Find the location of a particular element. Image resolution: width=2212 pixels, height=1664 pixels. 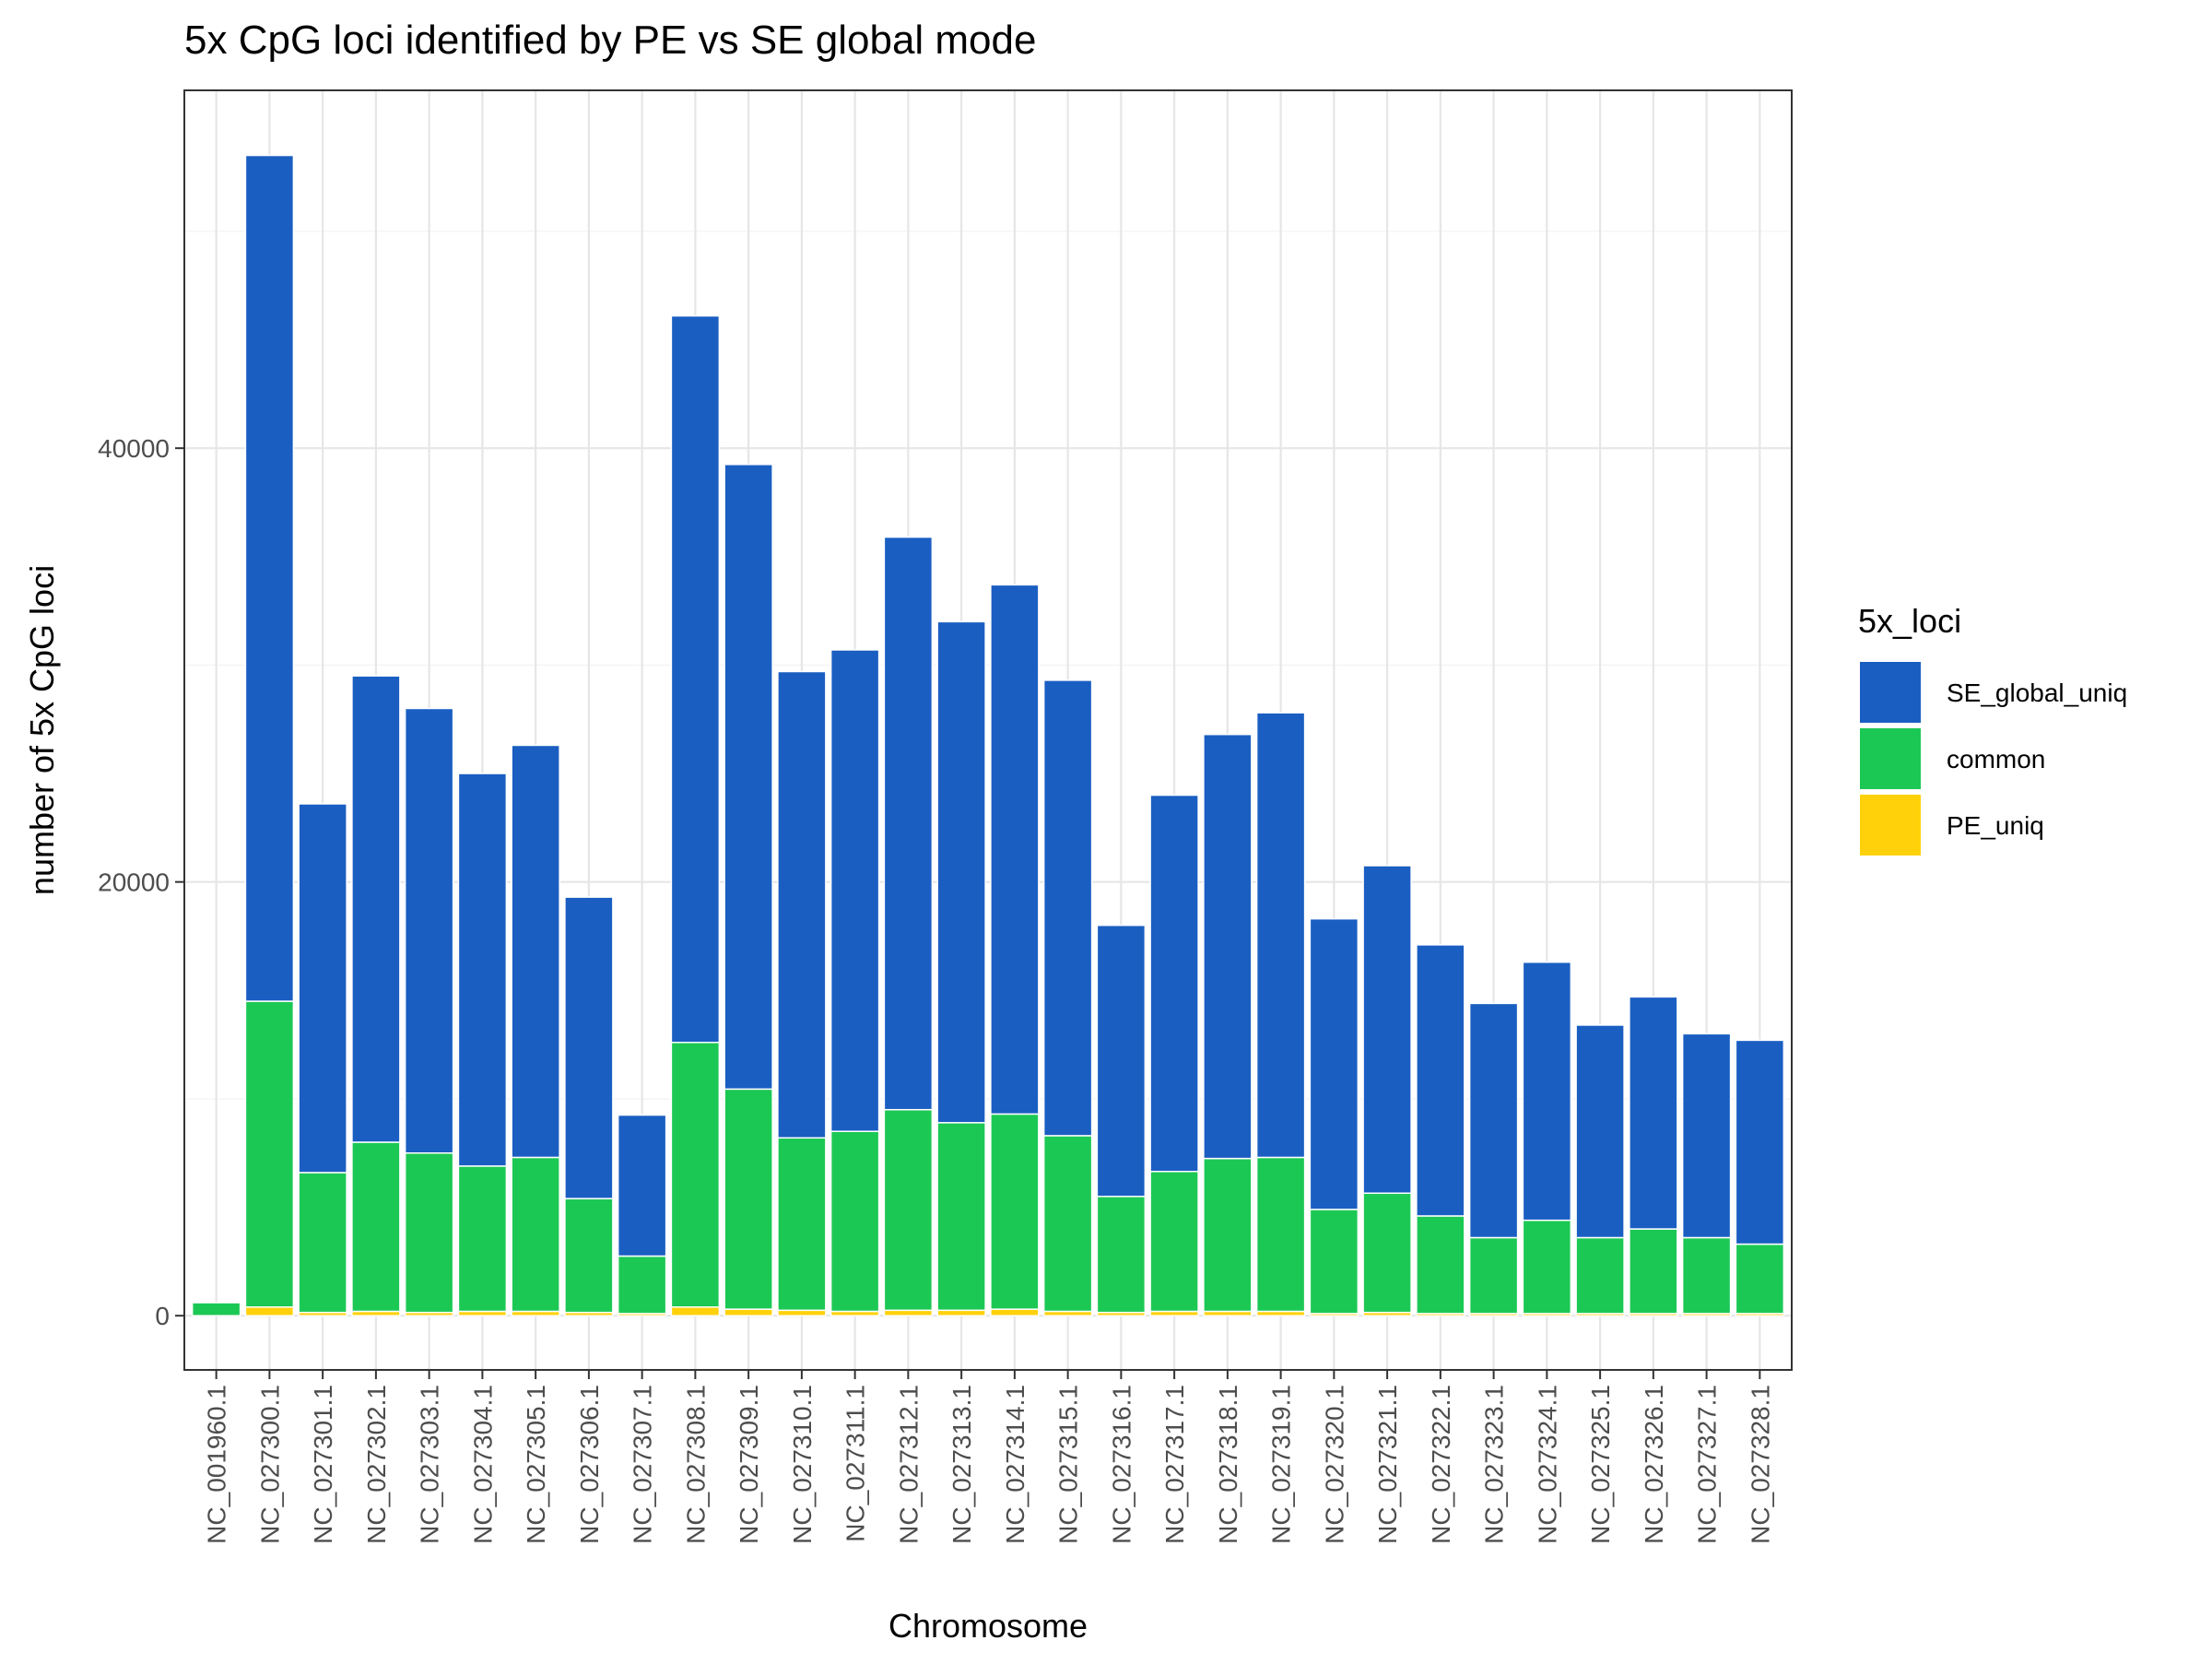

x-tick-label: NC_027317.1 is located at coordinates (1174, 1464).